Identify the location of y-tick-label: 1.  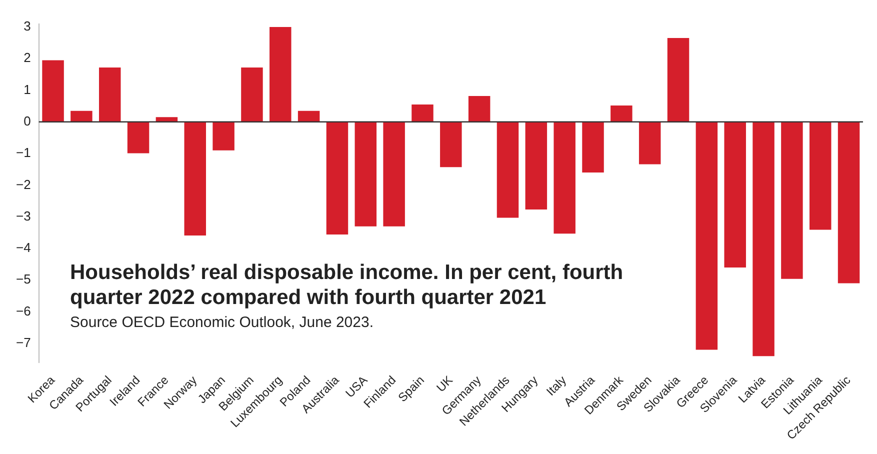
(27, 89).